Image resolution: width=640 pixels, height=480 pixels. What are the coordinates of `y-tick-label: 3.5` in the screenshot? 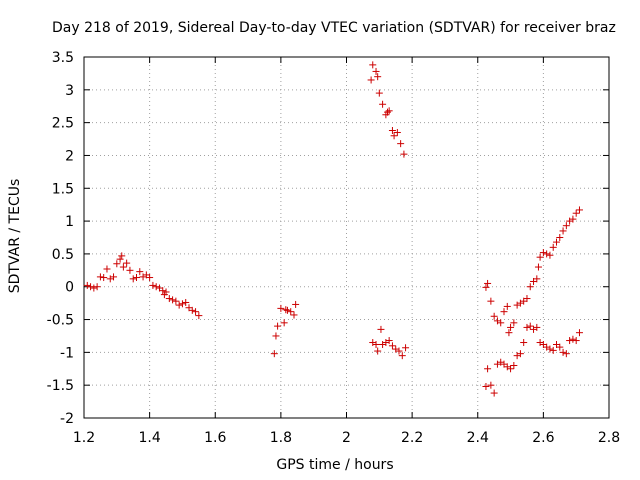 It's located at (63, 58).